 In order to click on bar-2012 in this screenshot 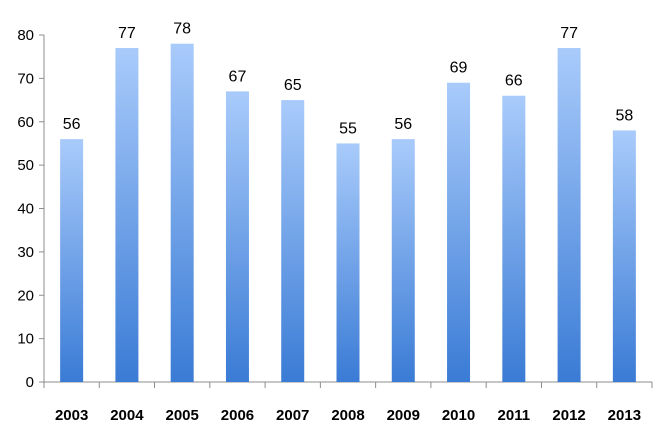, I will do `click(569, 215)`.